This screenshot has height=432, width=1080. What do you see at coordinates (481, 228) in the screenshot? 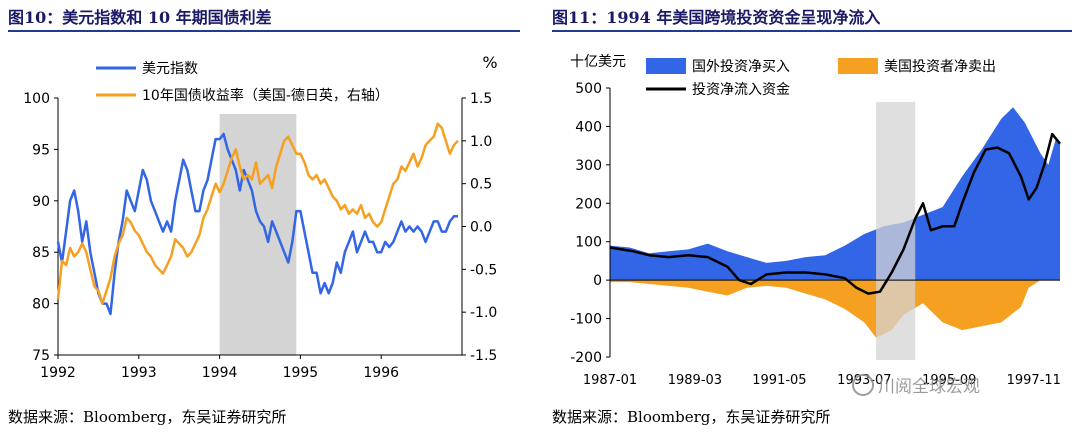
I see `left-y2-tick-label: 0.0` at bounding box center [481, 228].